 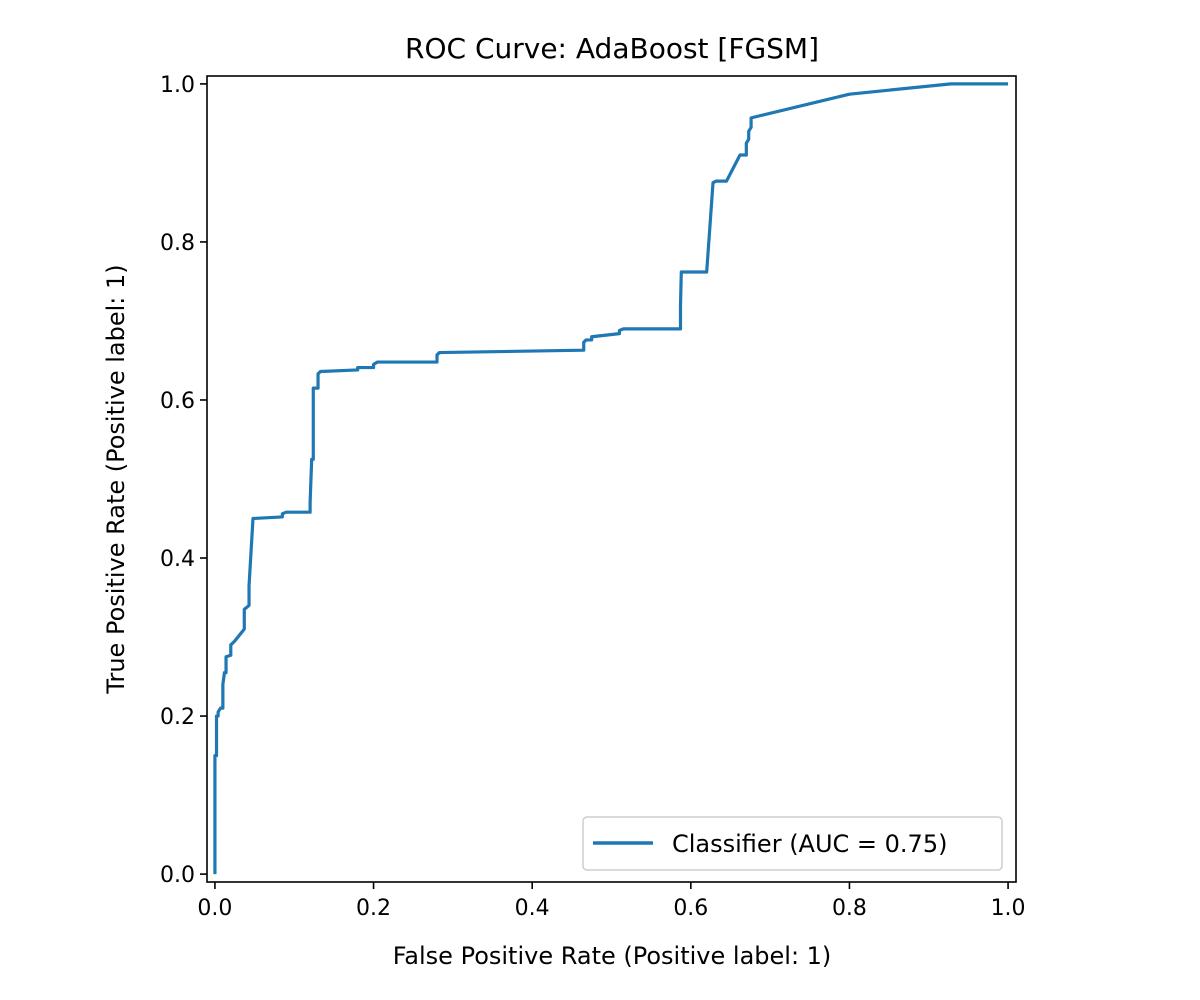 What do you see at coordinates (214, 908) in the screenshot?
I see `x-tick-label: 0.0` at bounding box center [214, 908].